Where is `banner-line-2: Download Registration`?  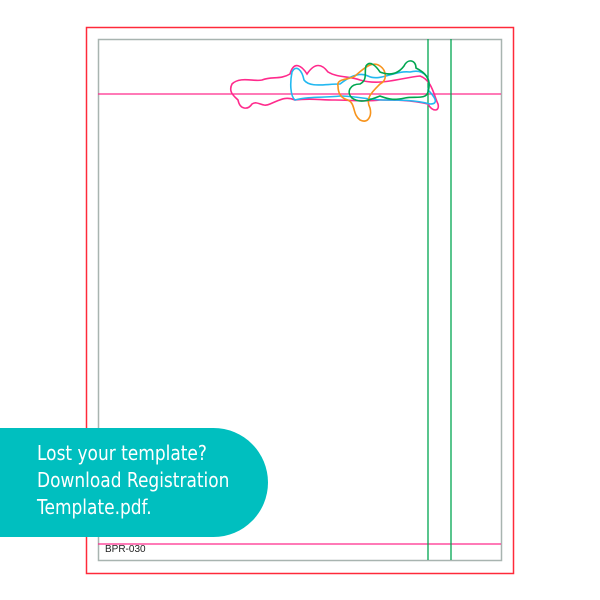
banner-line-2: Download Registration is located at coordinates (133, 480).